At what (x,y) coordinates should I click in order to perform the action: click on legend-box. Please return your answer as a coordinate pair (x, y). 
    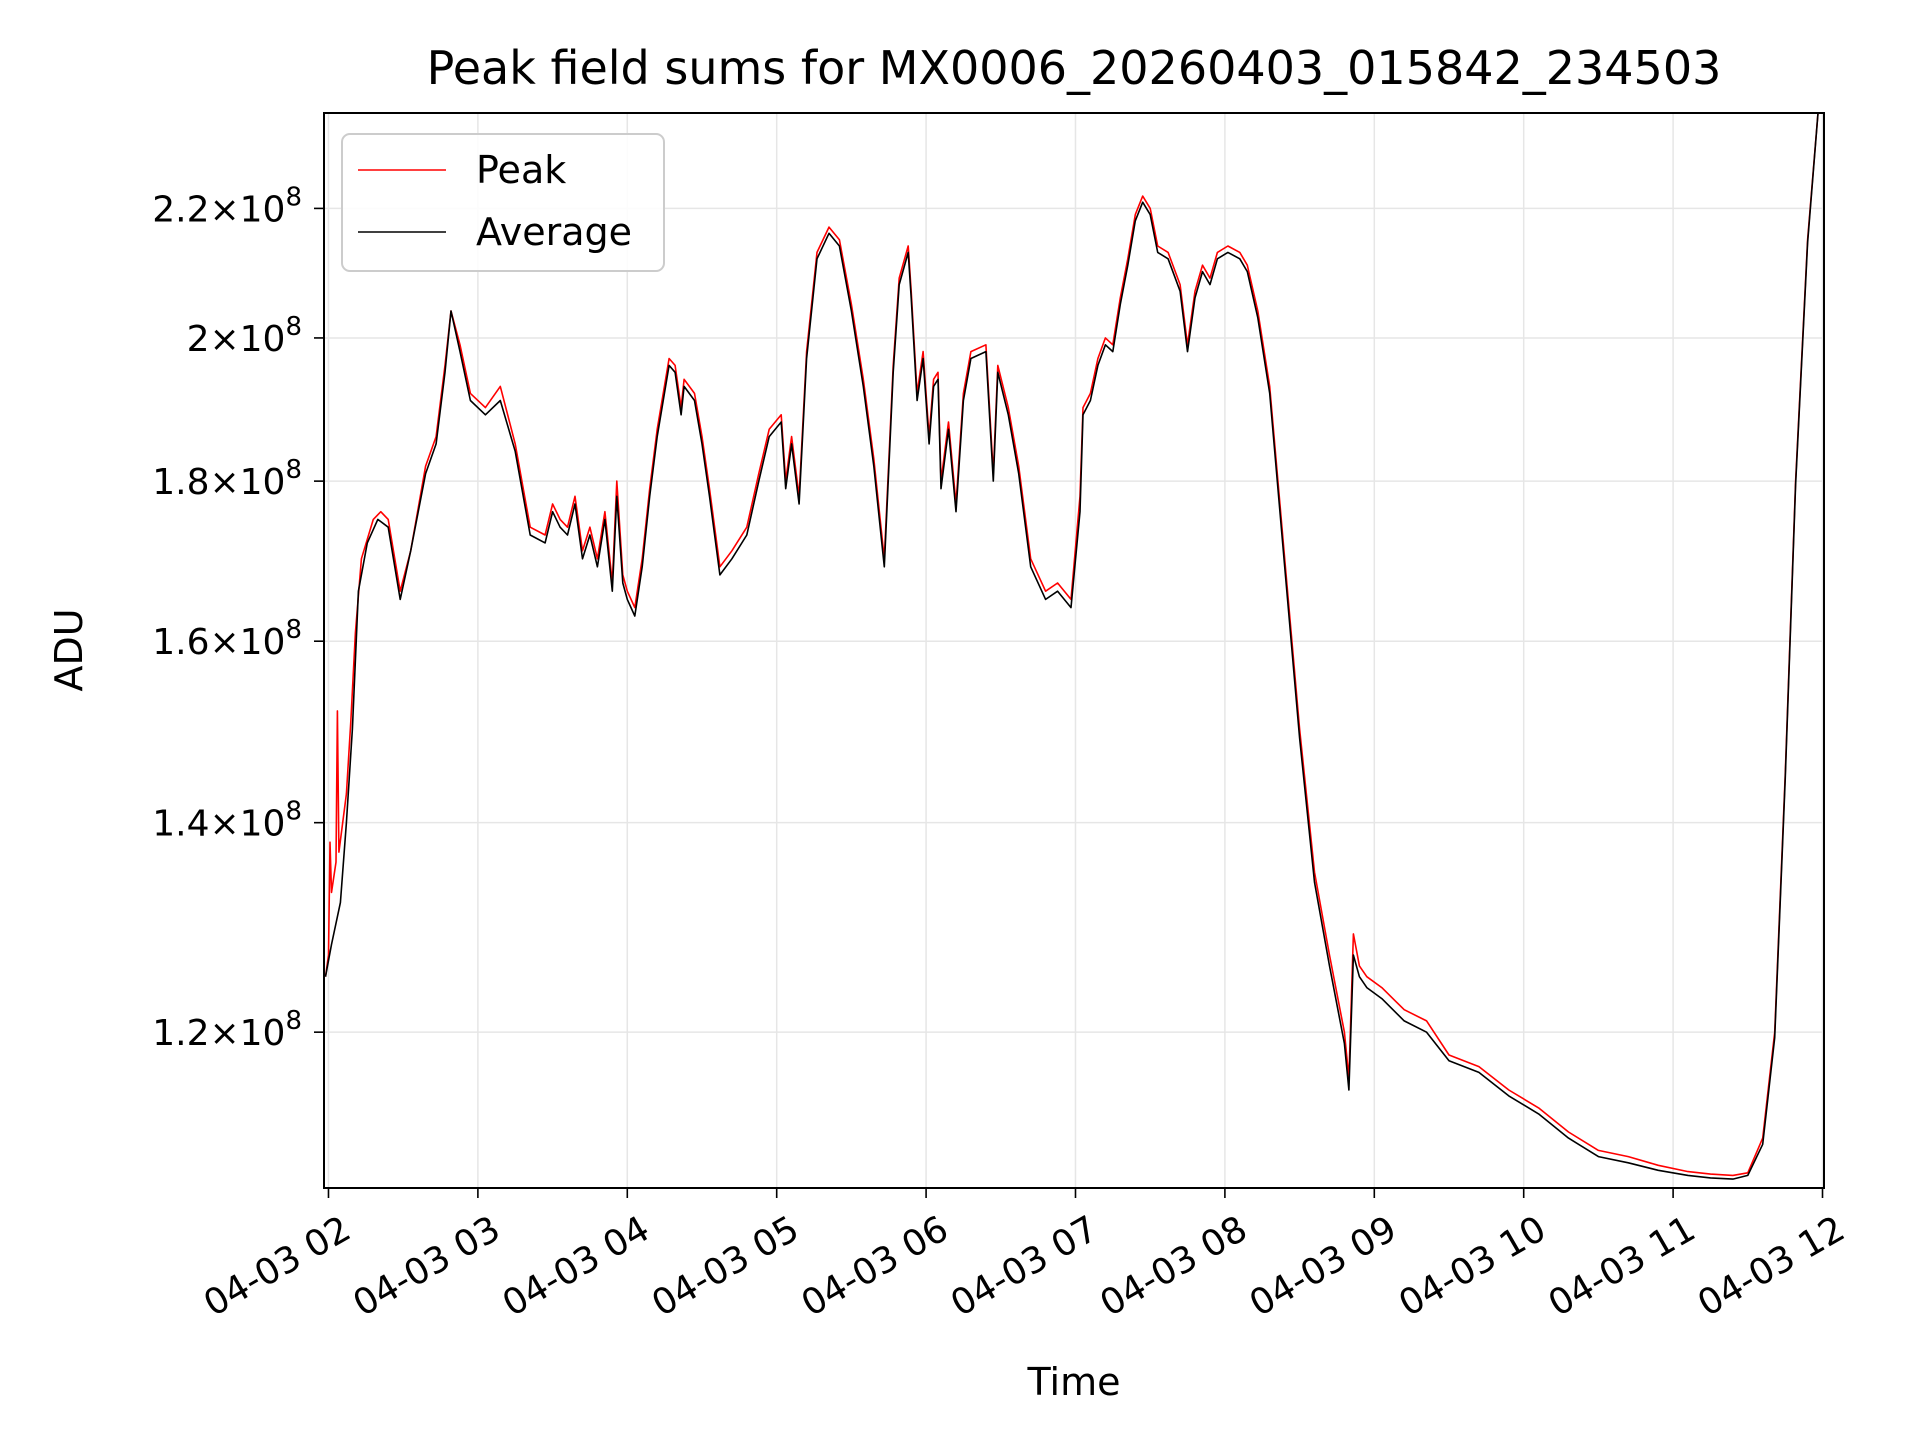
    Looking at the image, I should click on (503, 202).